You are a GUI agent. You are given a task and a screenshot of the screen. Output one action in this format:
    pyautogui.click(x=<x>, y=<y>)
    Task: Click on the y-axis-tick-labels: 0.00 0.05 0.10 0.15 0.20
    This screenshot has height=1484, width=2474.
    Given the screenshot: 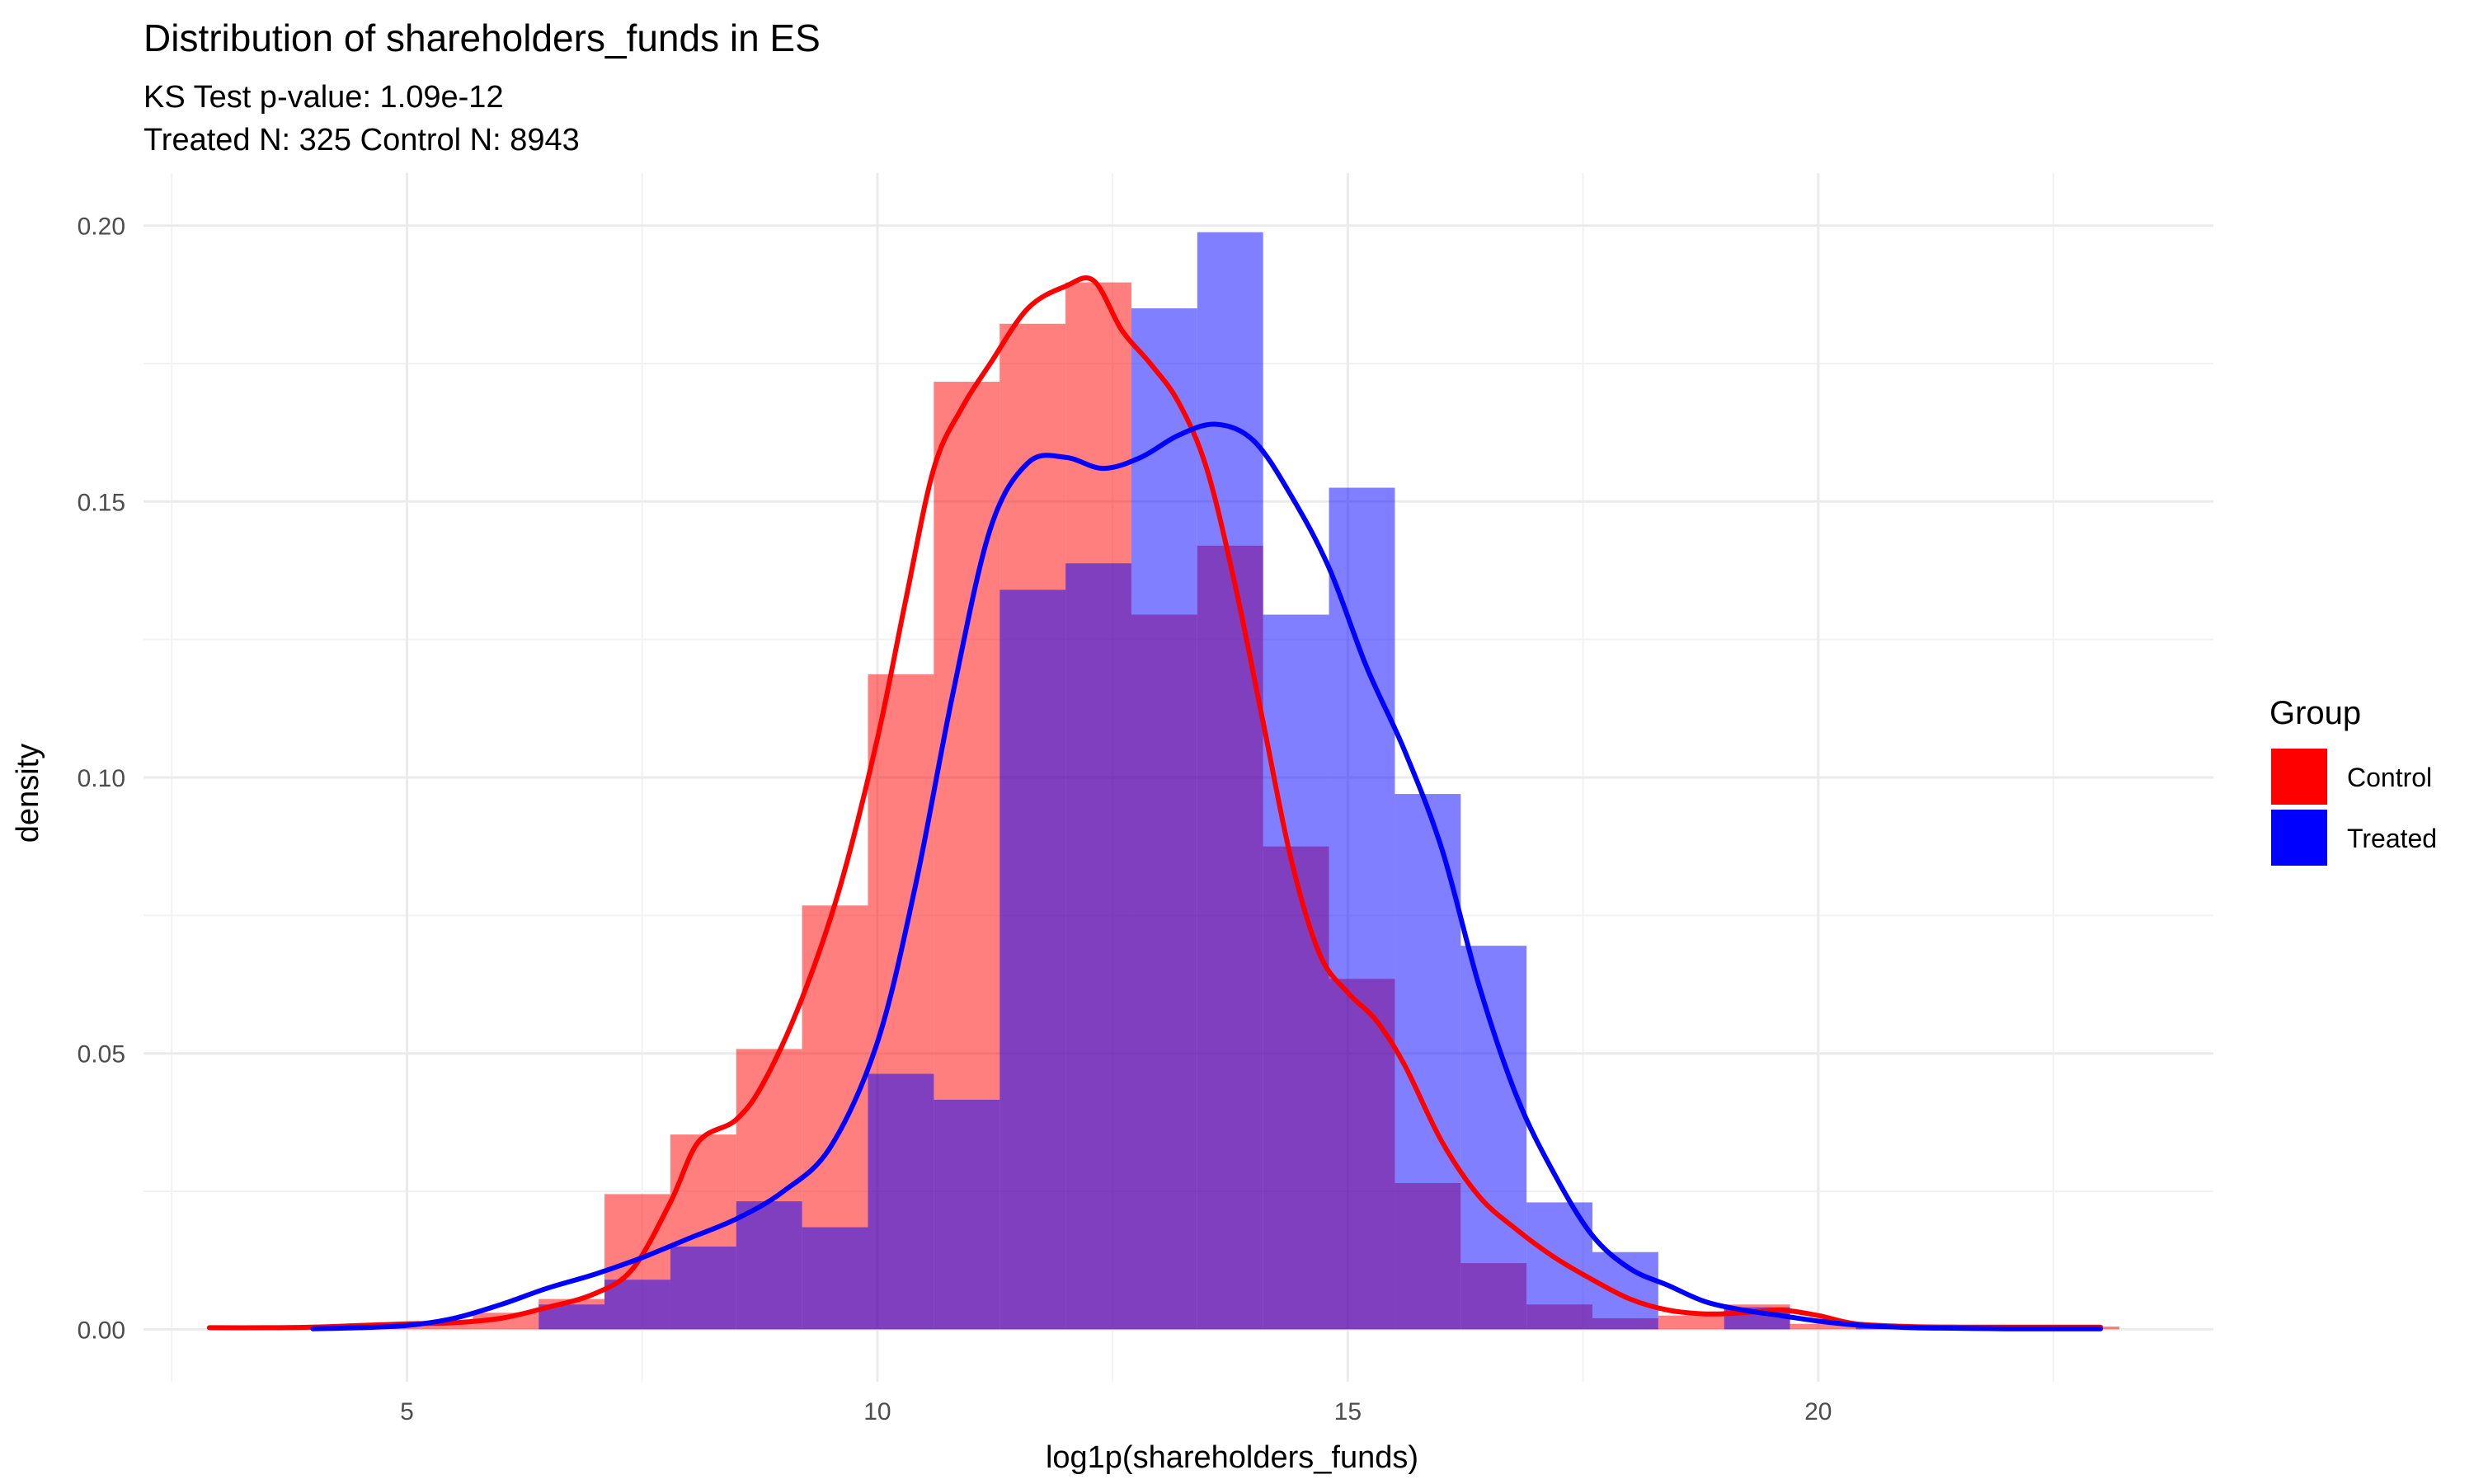 What is the action you would take?
    pyautogui.click(x=101, y=779)
    